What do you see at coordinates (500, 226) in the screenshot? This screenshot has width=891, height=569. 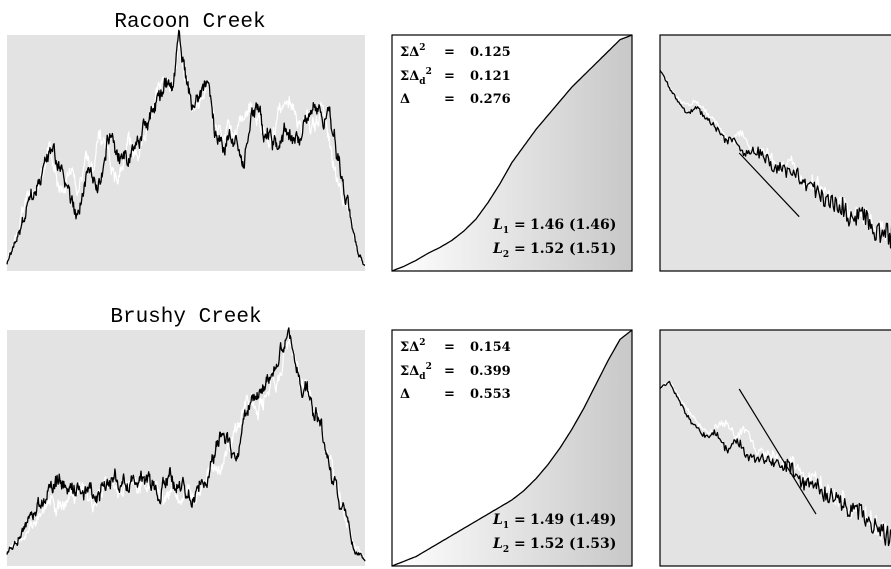 I see `racoon-L1-label: L1` at bounding box center [500, 226].